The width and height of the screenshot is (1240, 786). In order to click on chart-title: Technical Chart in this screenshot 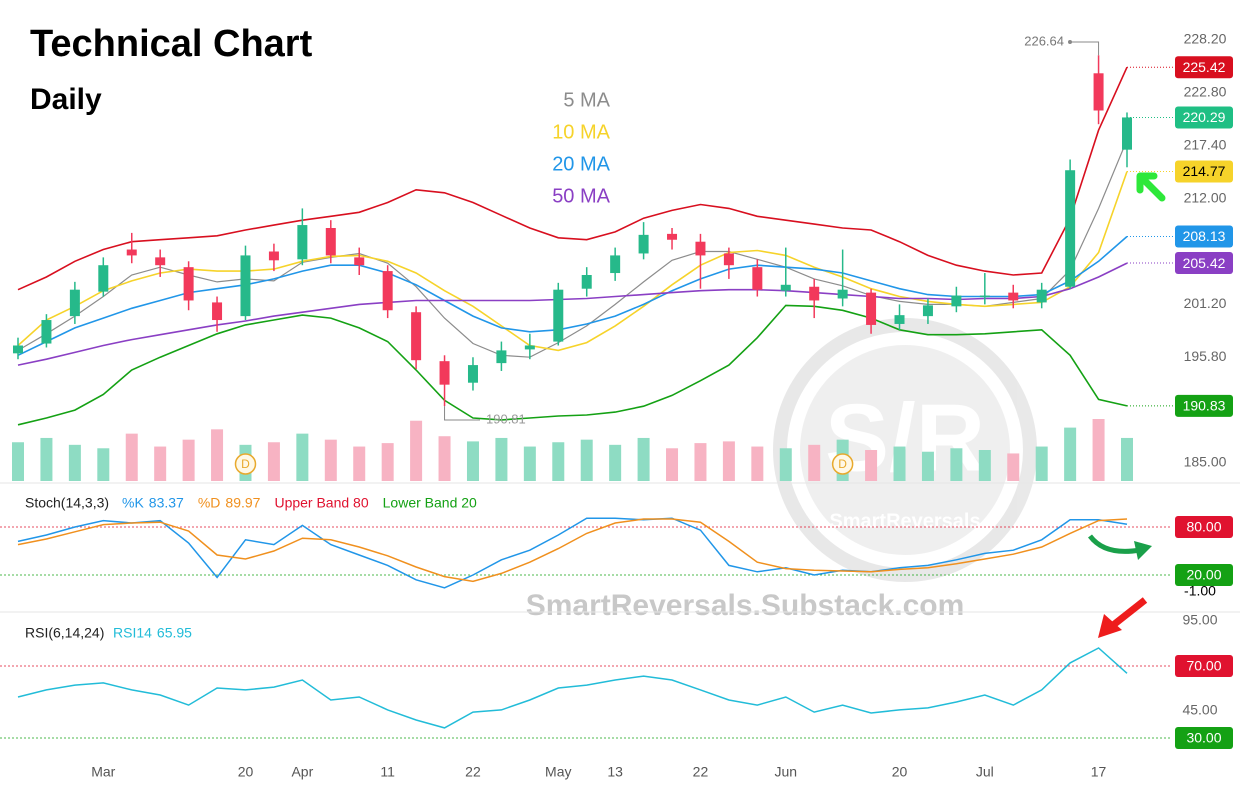, I will do `click(171, 44)`.